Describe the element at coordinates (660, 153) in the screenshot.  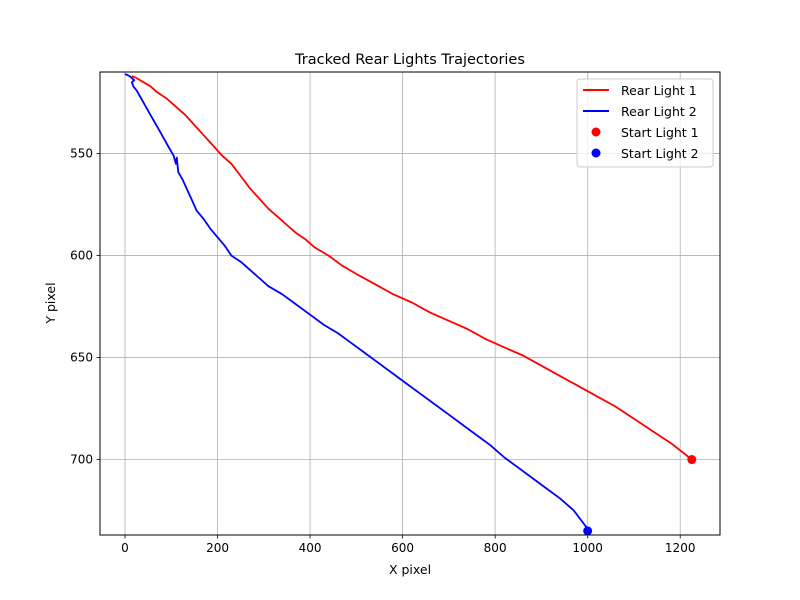
I see `legend-label-start-light-2: Start Light 2` at that location.